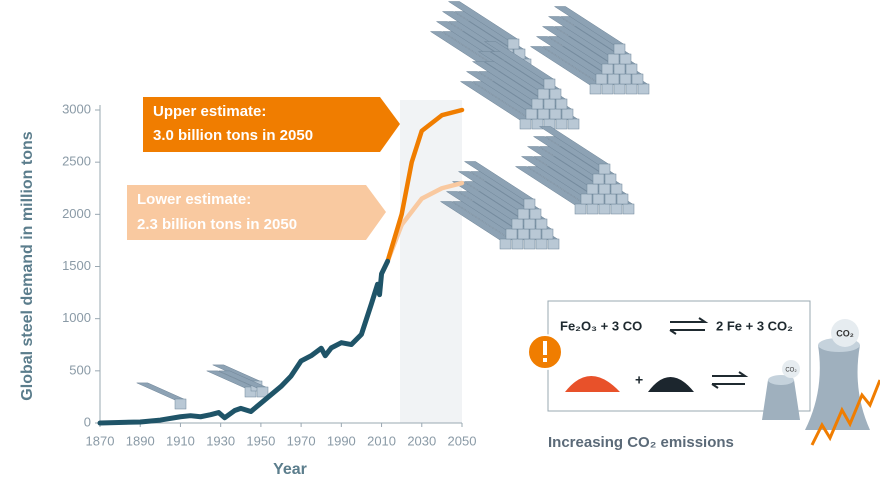 The width and height of the screenshot is (880, 478). I want to click on projection-band, so click(431, 261).